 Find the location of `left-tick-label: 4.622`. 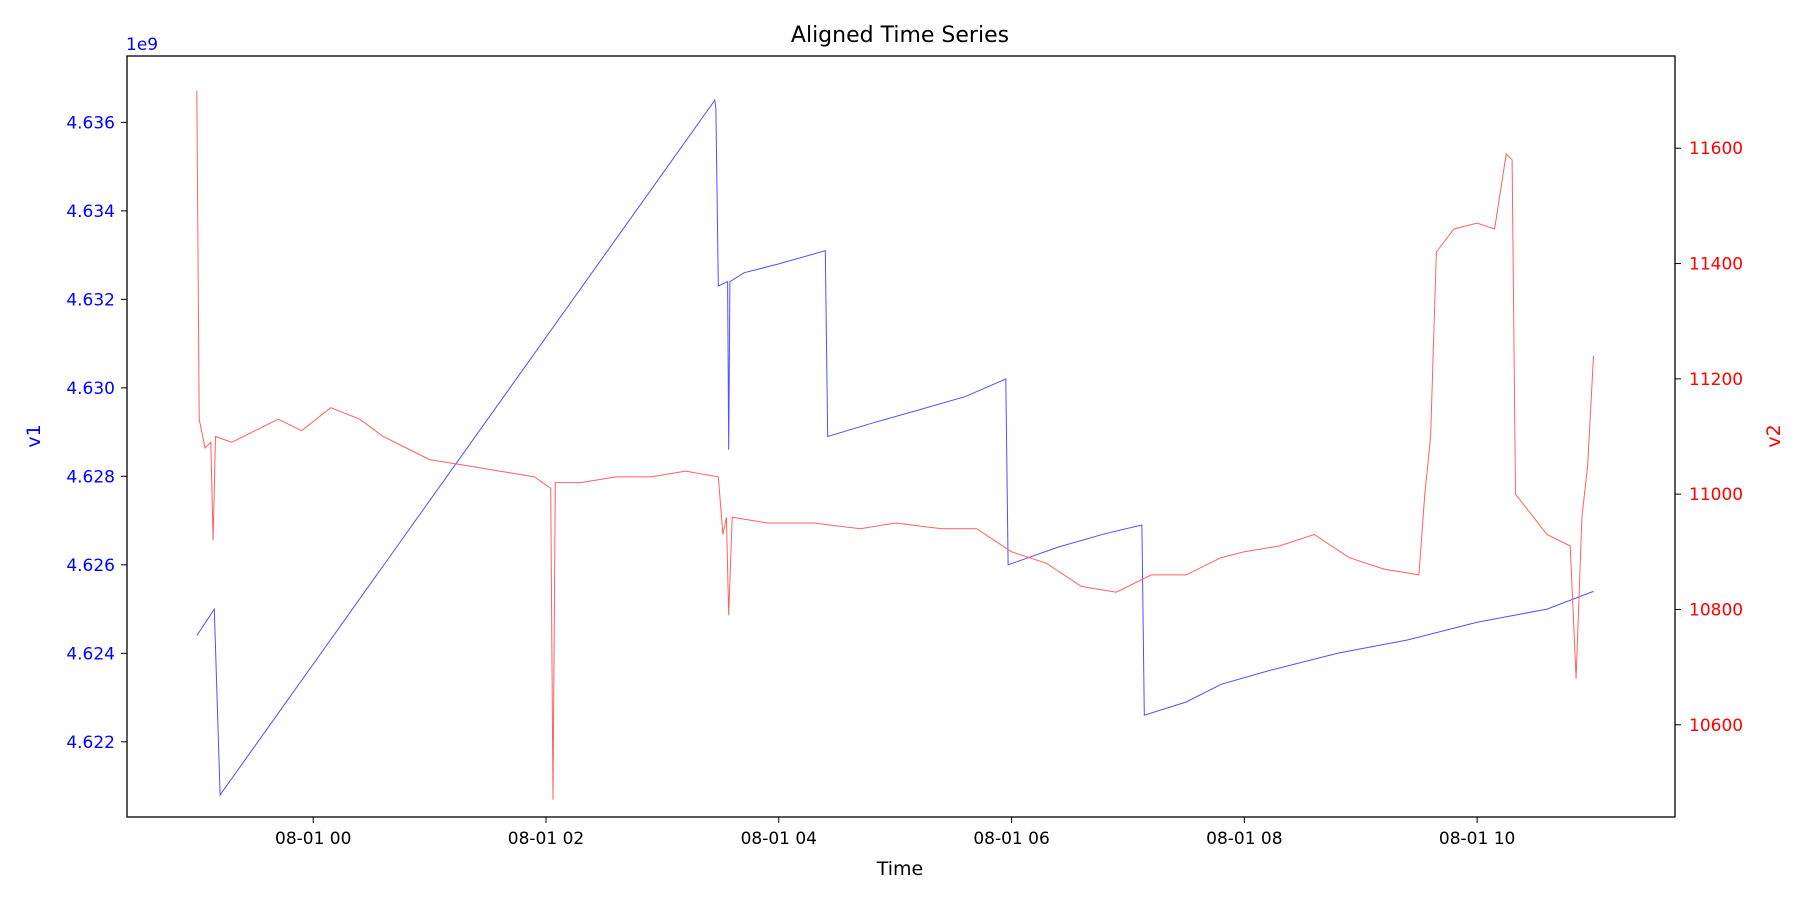

left-tick-label: 4.622 is located at coordinates (90, 743).